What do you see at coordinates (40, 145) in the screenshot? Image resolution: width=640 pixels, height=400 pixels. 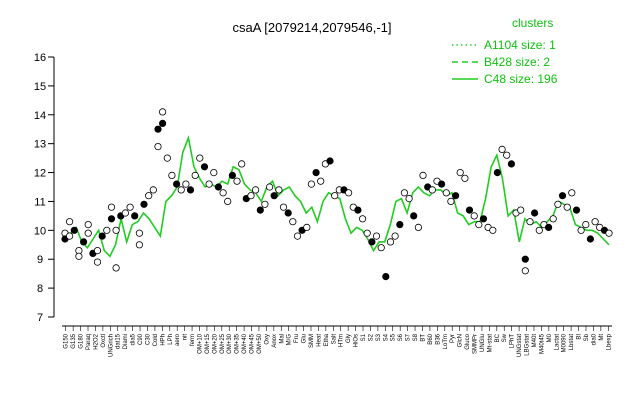 I see `y-tick-label: 13` at bounding box center [40, 145].